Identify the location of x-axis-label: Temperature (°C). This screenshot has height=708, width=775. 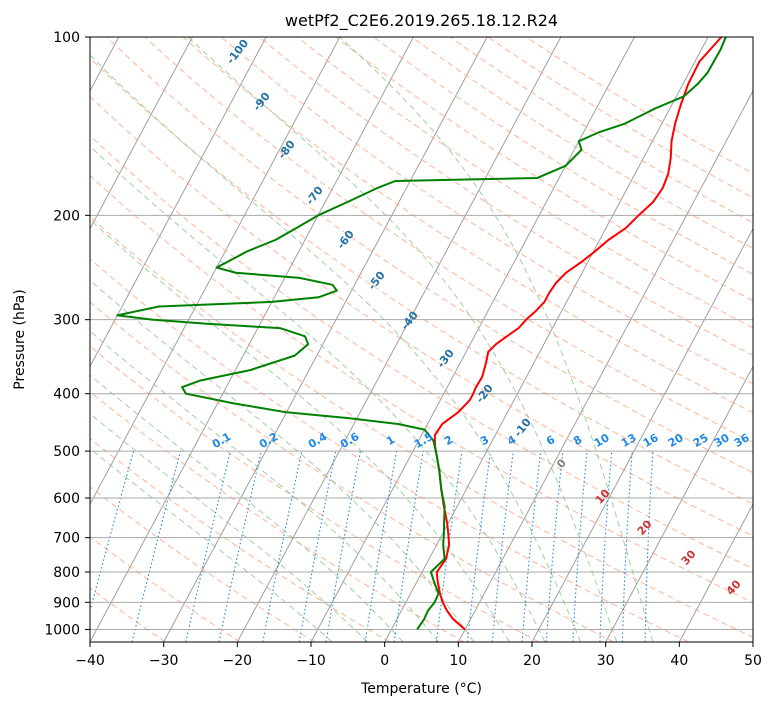
(421, 689).